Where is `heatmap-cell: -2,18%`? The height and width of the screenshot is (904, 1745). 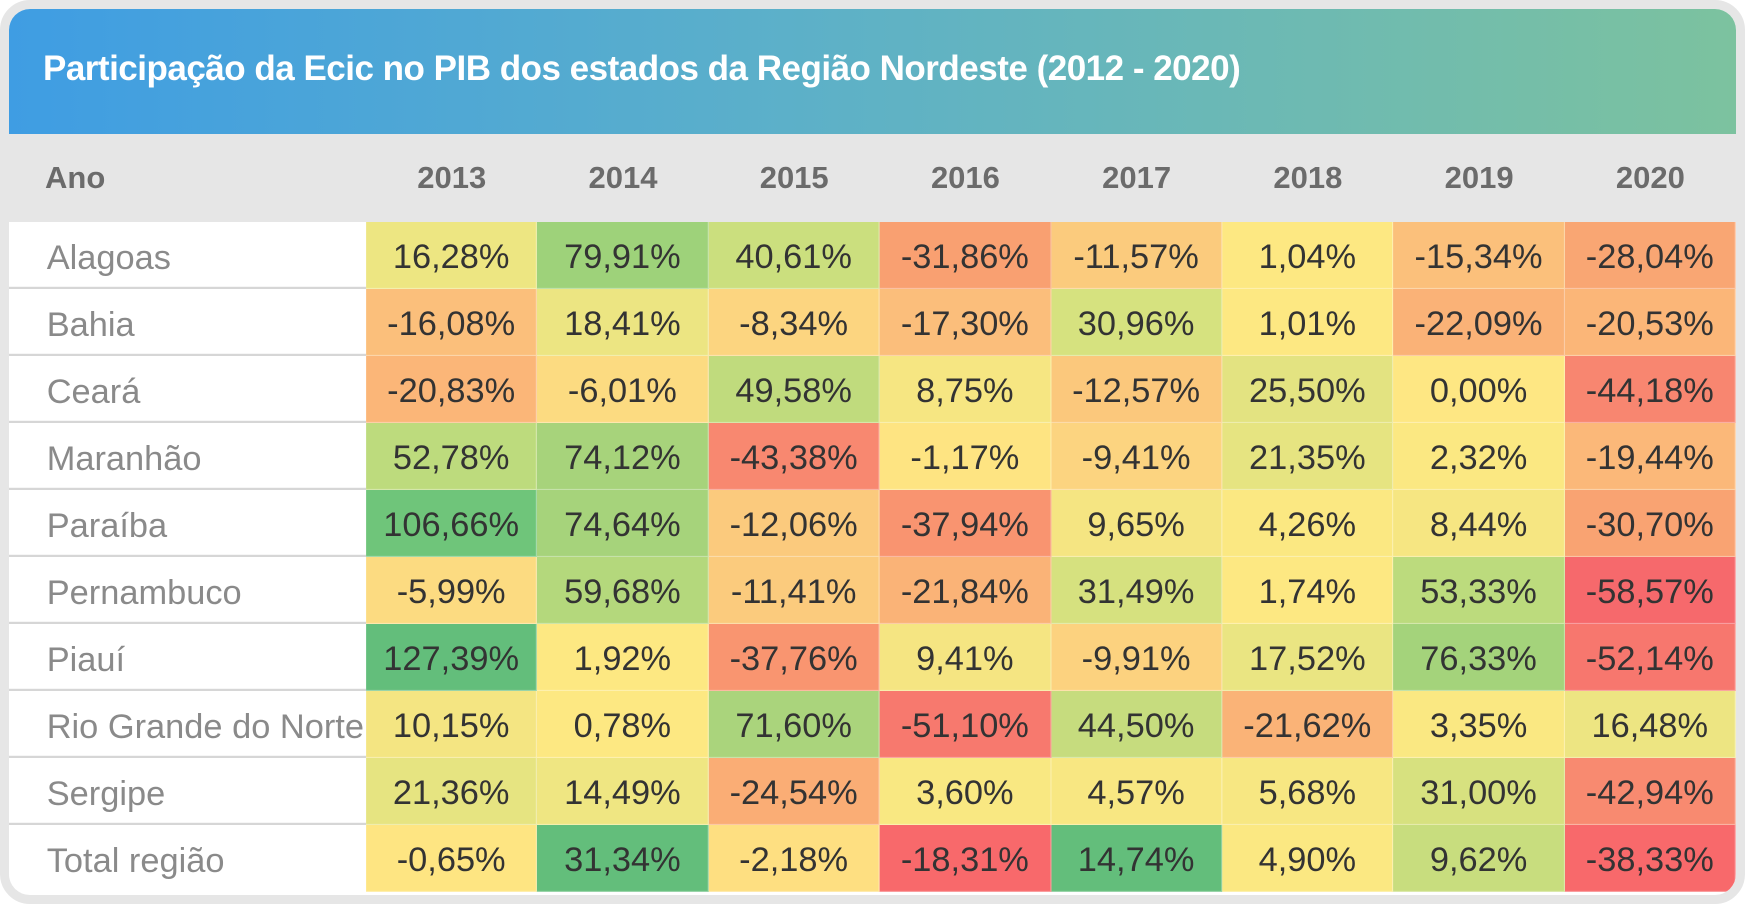
heatmap-cell: -2,18% is located at coordinates (794, 858).